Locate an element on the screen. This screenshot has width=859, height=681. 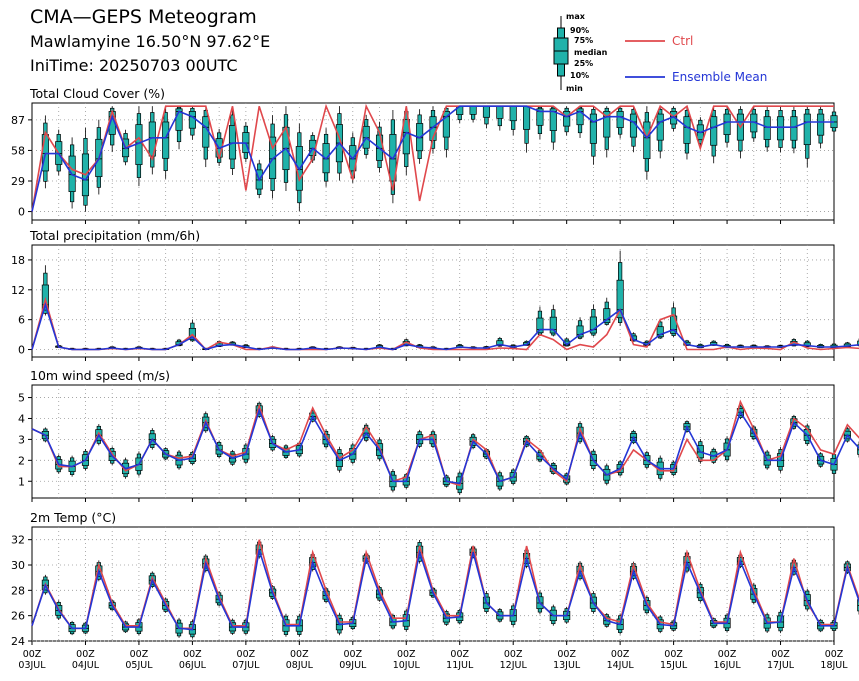
y-tick-label: 28 is located at coordinates (18, 590).